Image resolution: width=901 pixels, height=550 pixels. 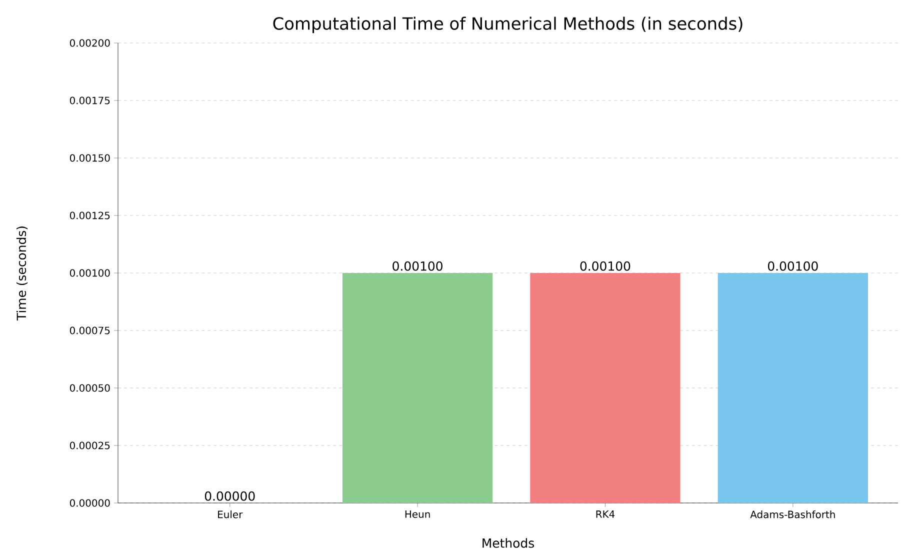 What do you see at coordinates (605, 514) in the screenshot?
I see `x-tick-label: RK4` at bounding box center [605, 514].